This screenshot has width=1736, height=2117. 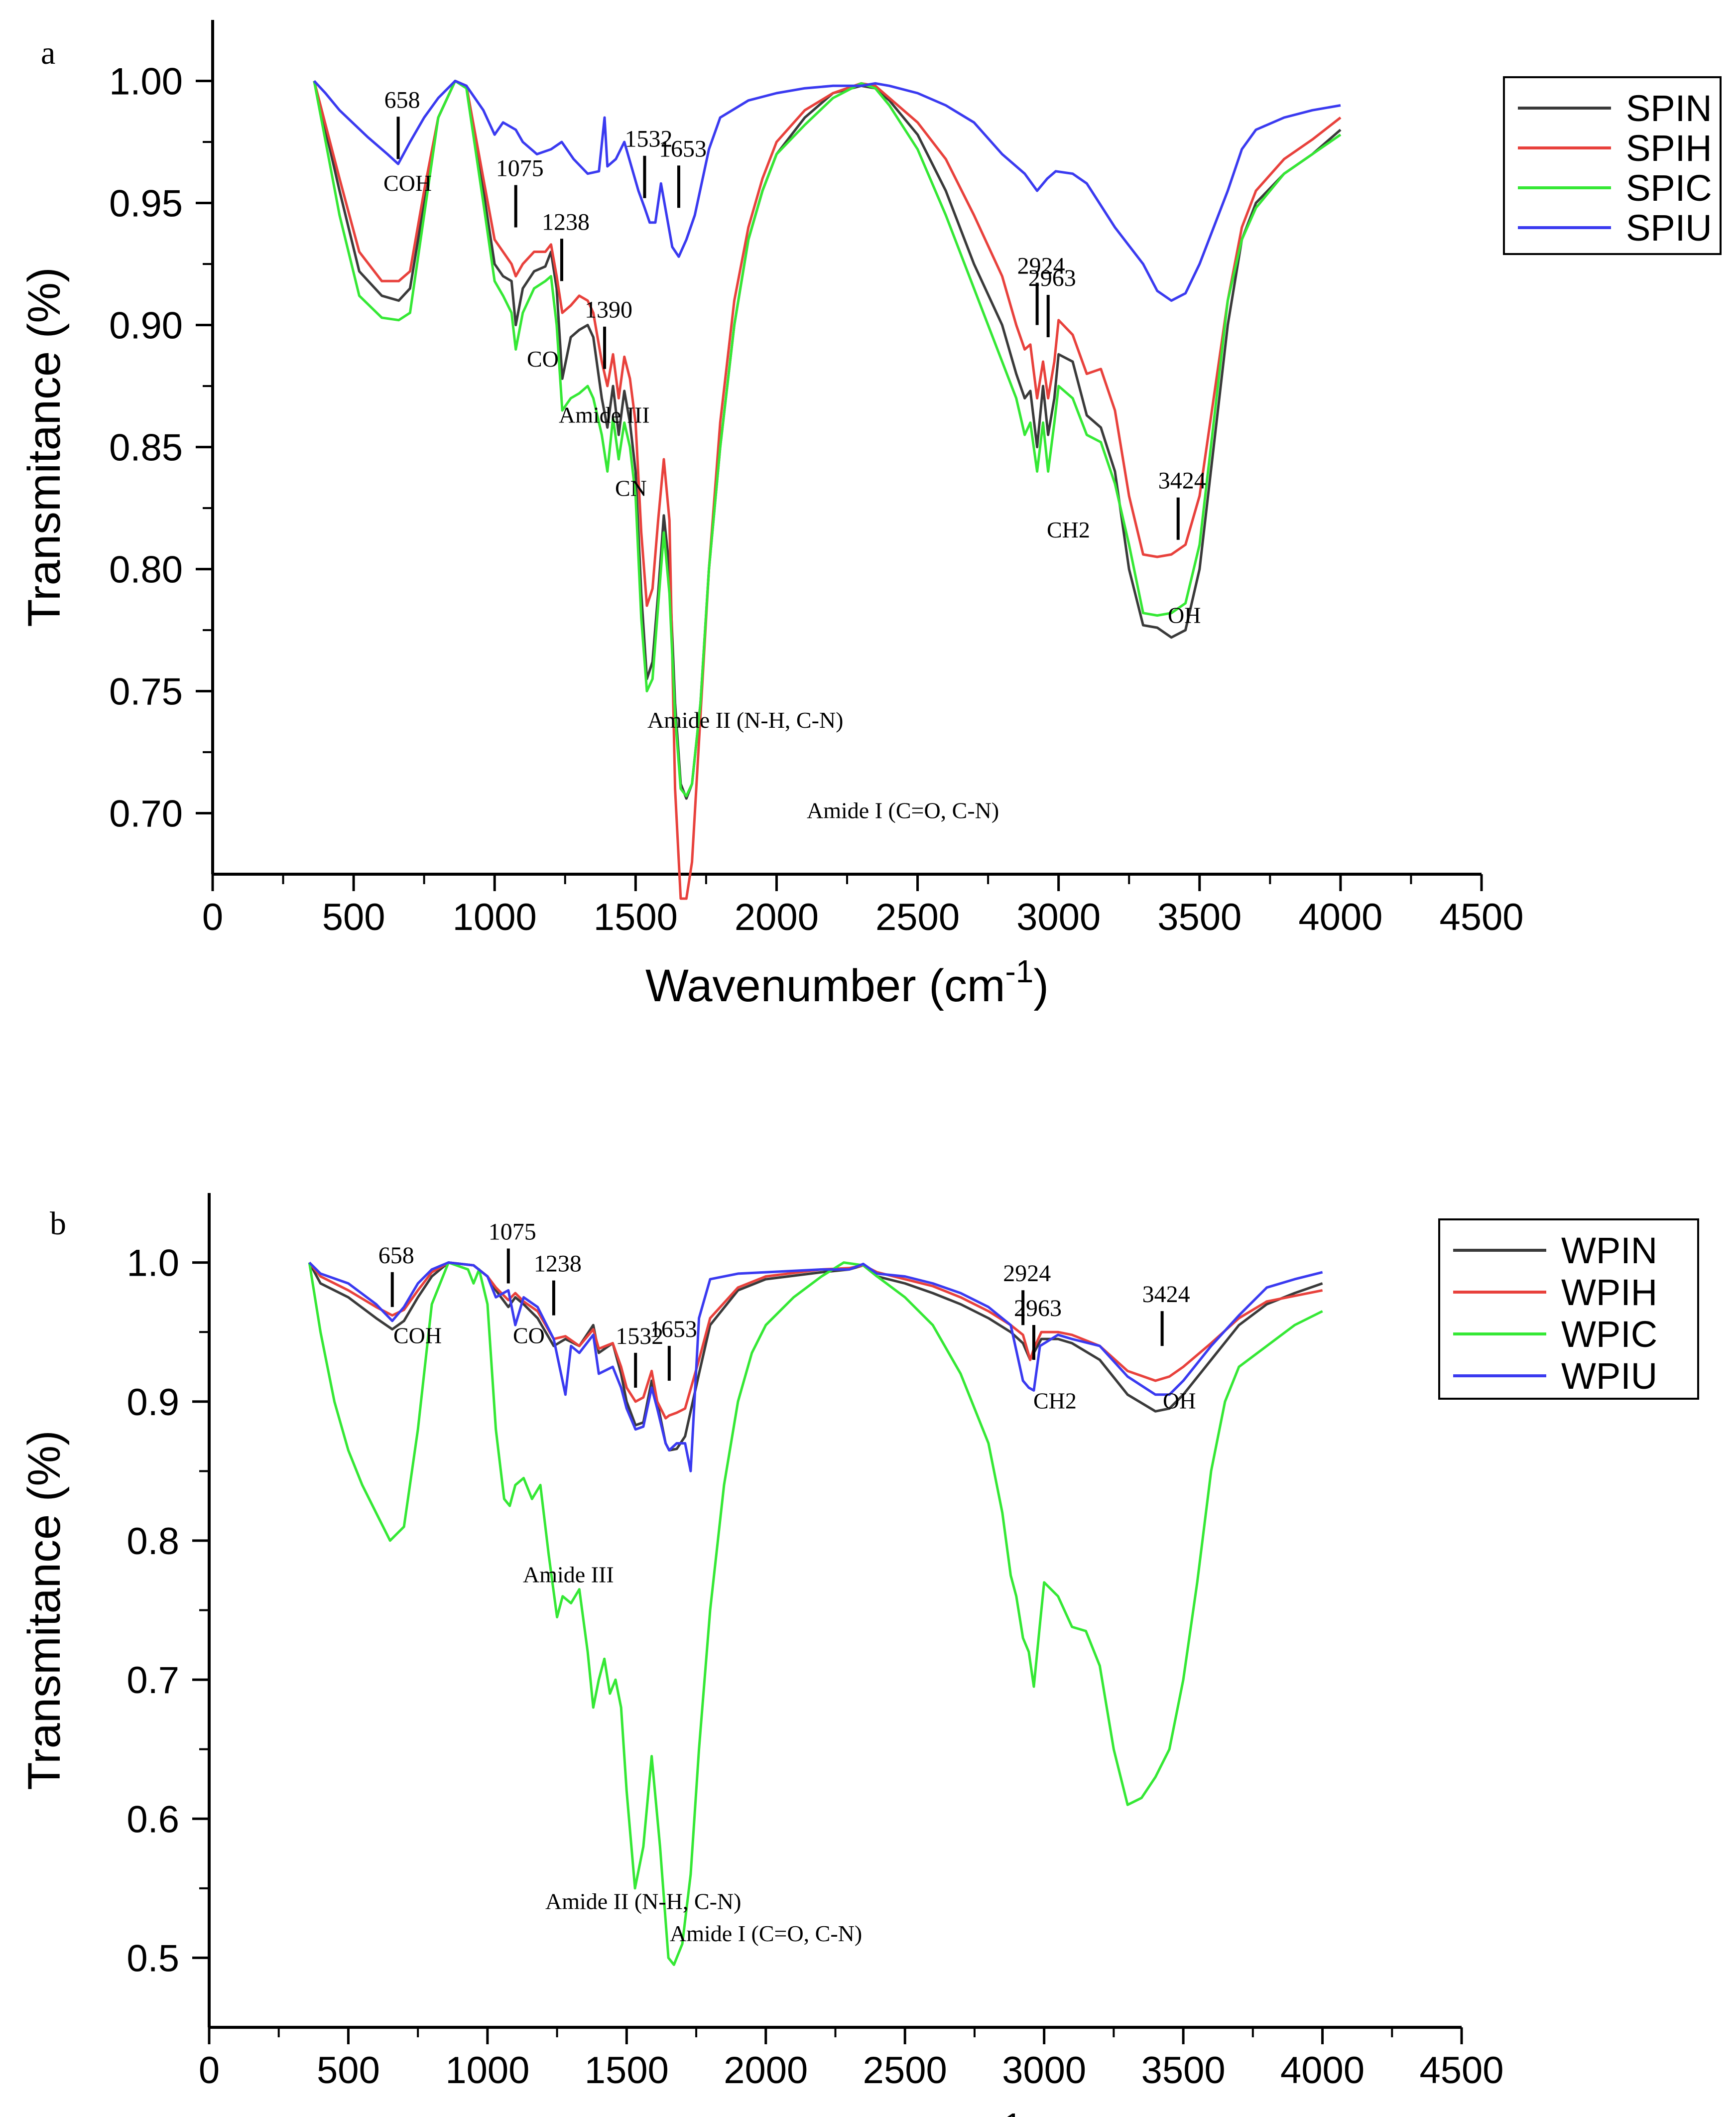 I want to click on y-tick-label: 0.80, so click(x=146, y=570).